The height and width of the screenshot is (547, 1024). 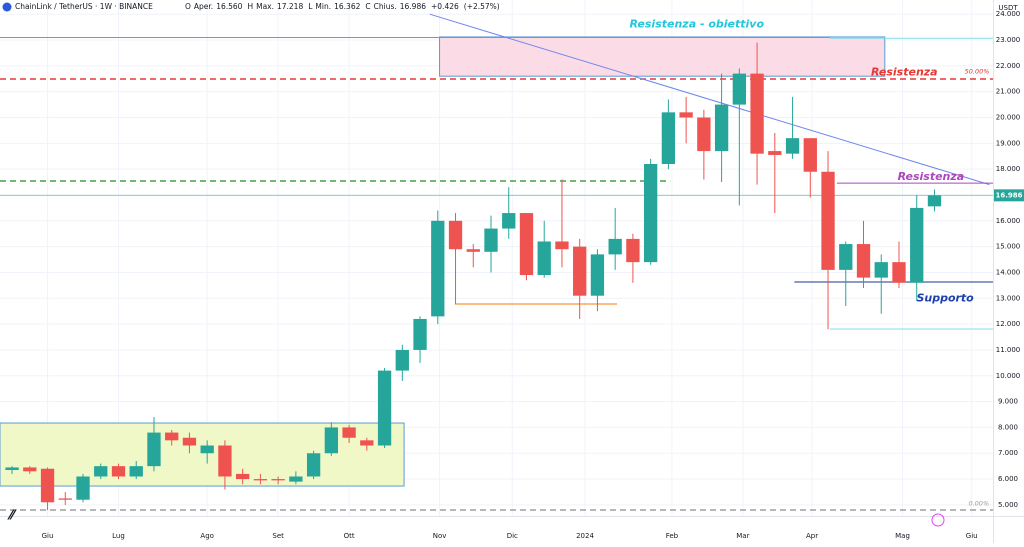 What do you see at coordinates (1008, 92) in the screenshot?
I see `y-tick-label: 21.000` at bounding box center [1008, 92].